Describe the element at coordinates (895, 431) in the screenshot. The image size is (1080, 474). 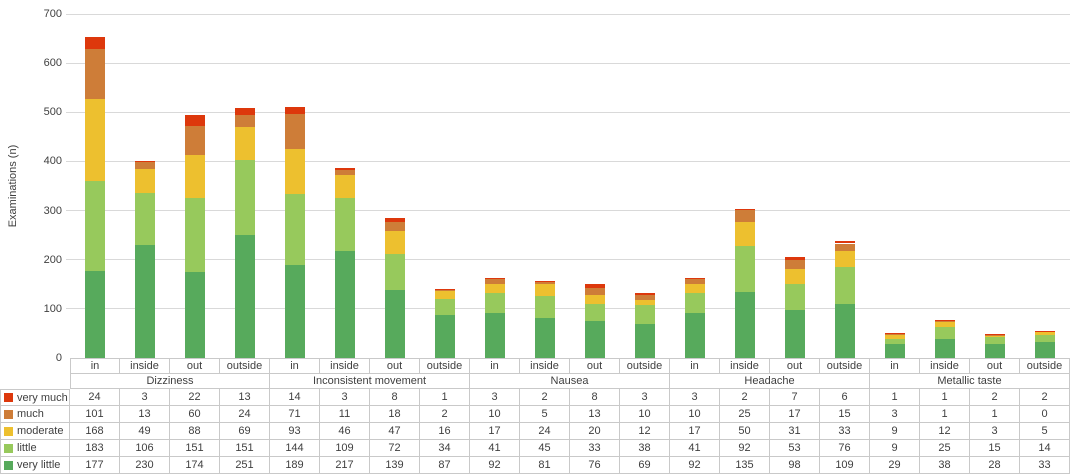
I see `value-cell: 9` at that location.